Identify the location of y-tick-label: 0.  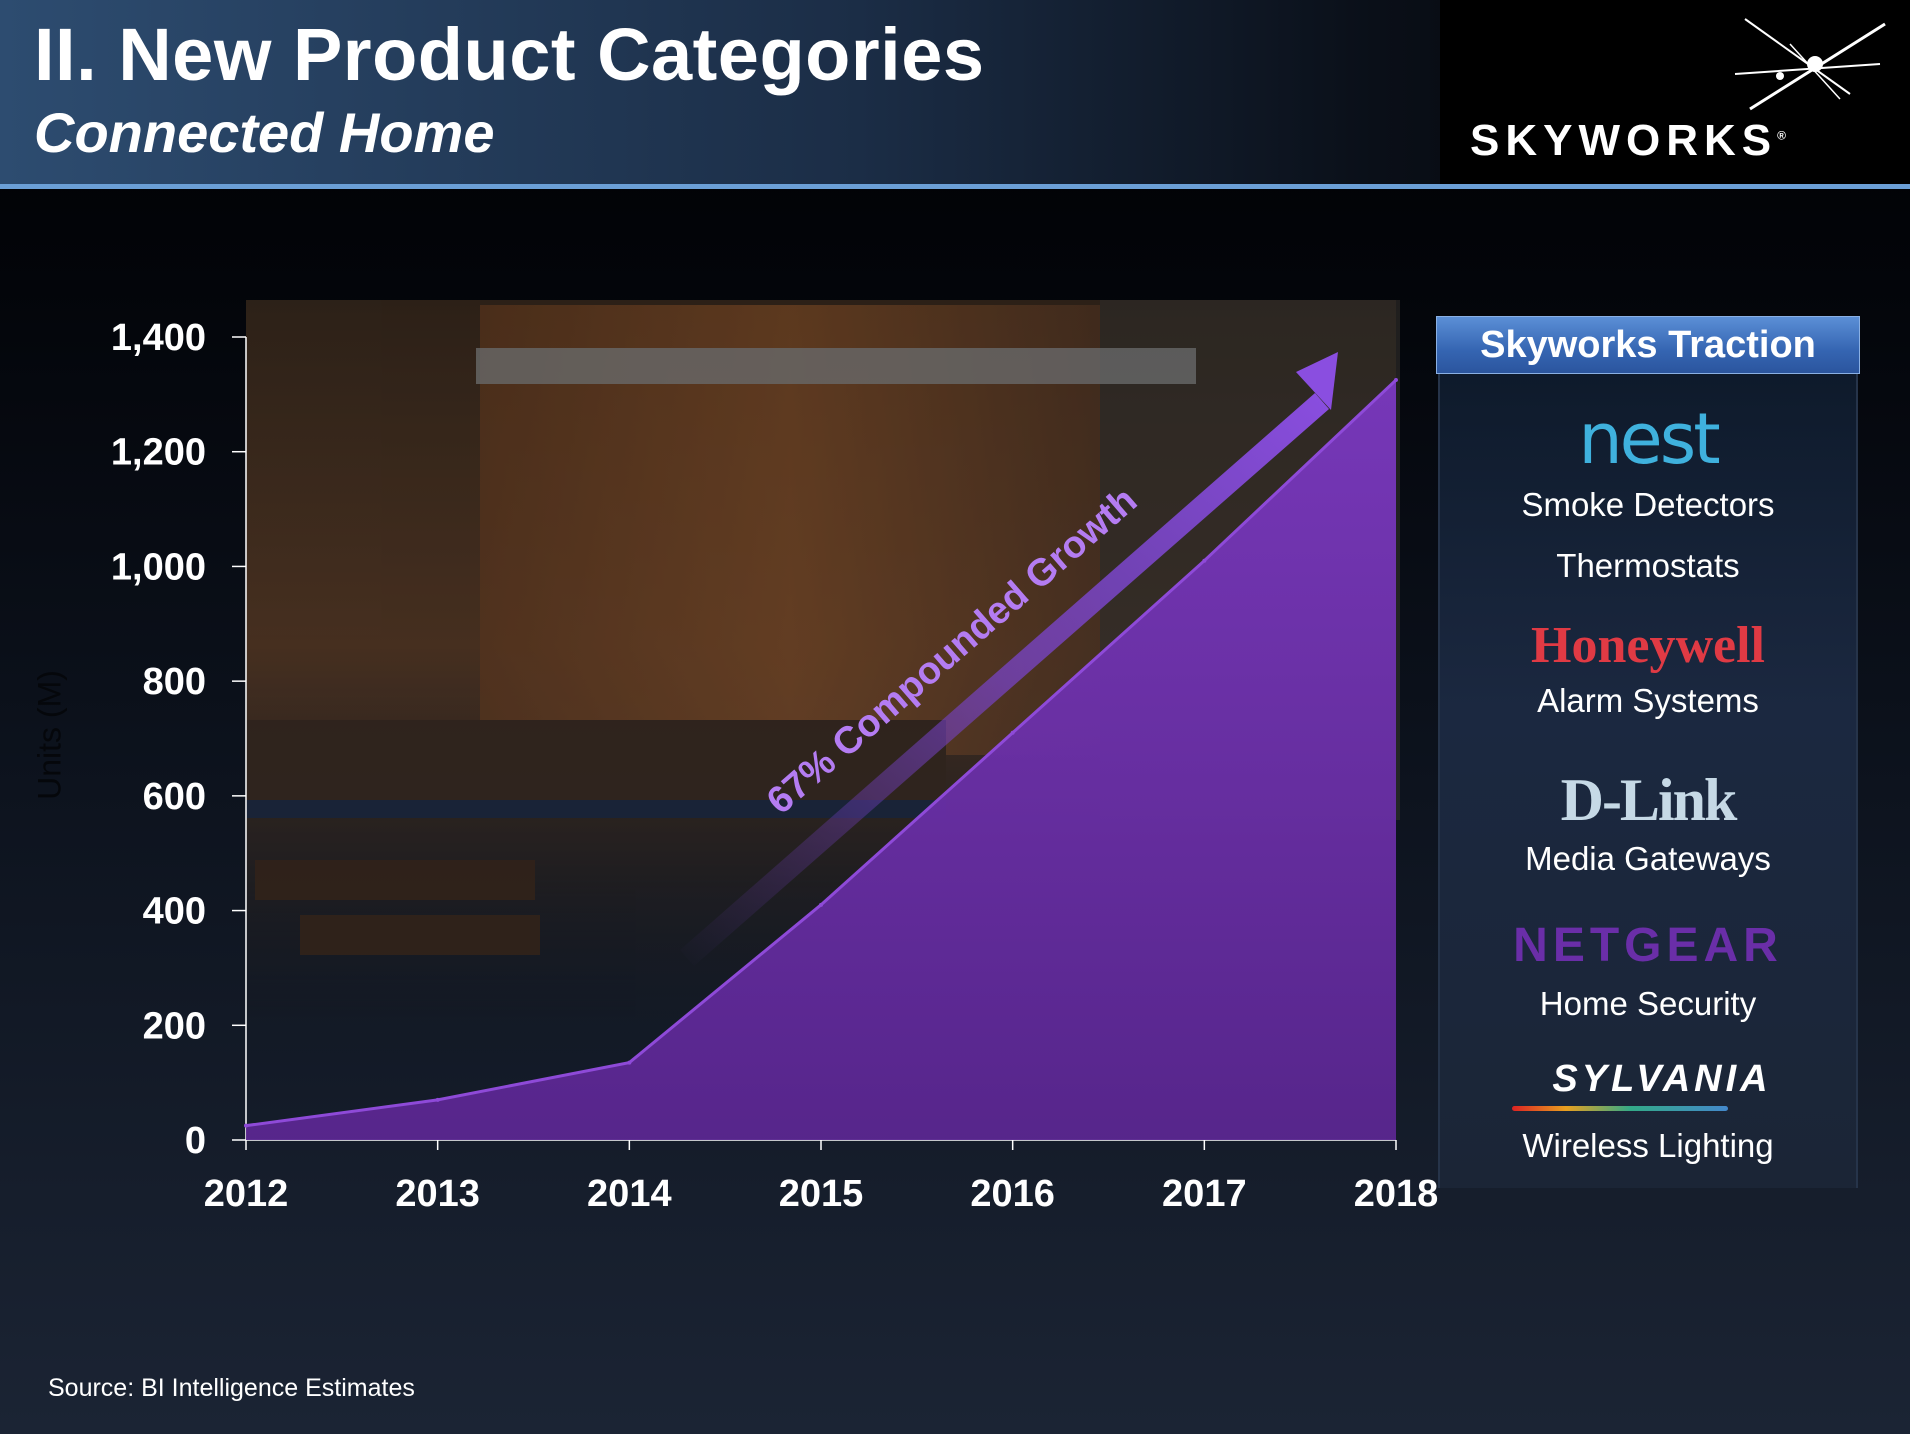
(195, 1141).